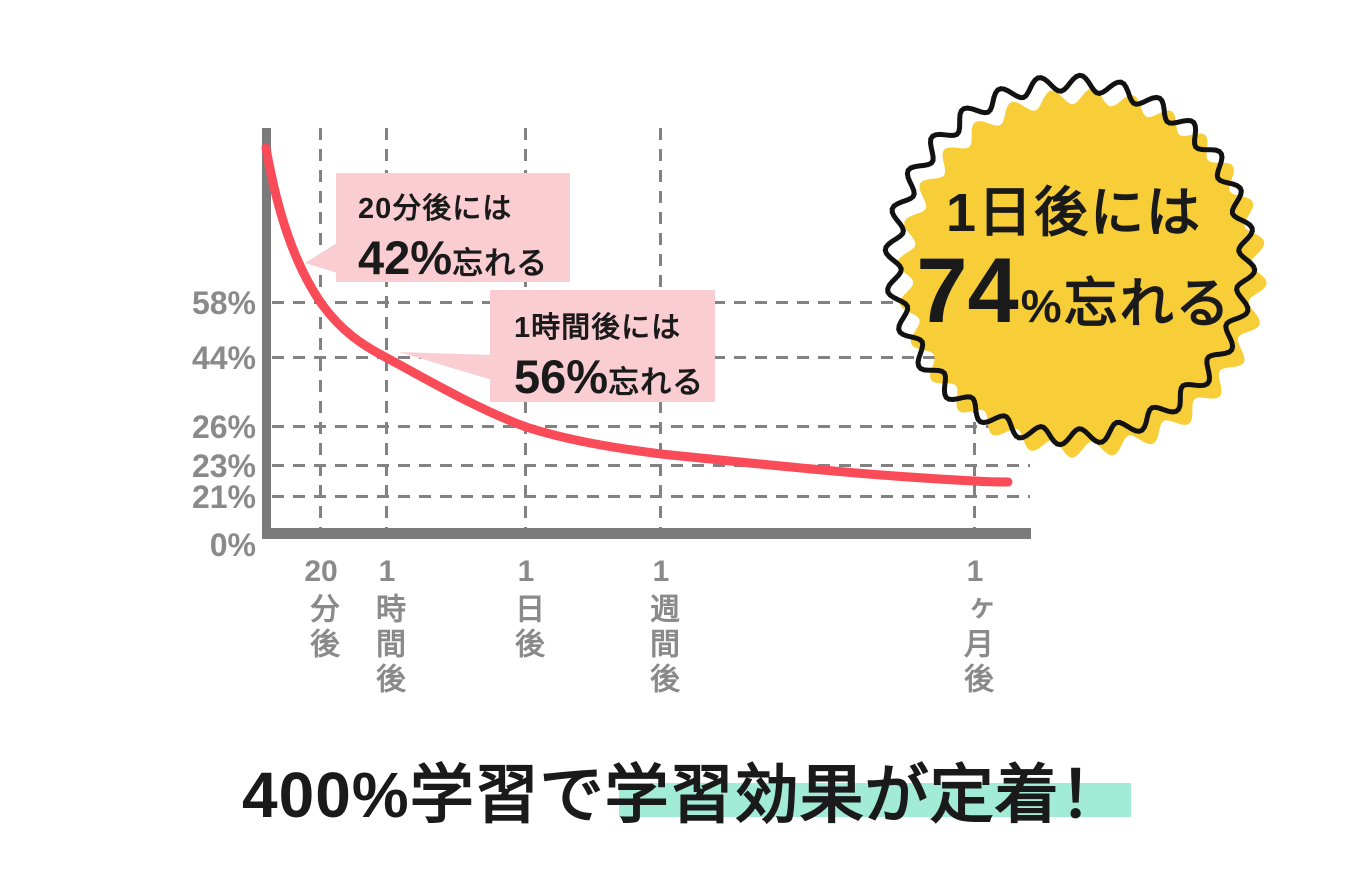  What do you see at coordinates (661, 645) in the screenshot?
I see `x-tick-kanji: 週間後` at bounding box center [661, 645].